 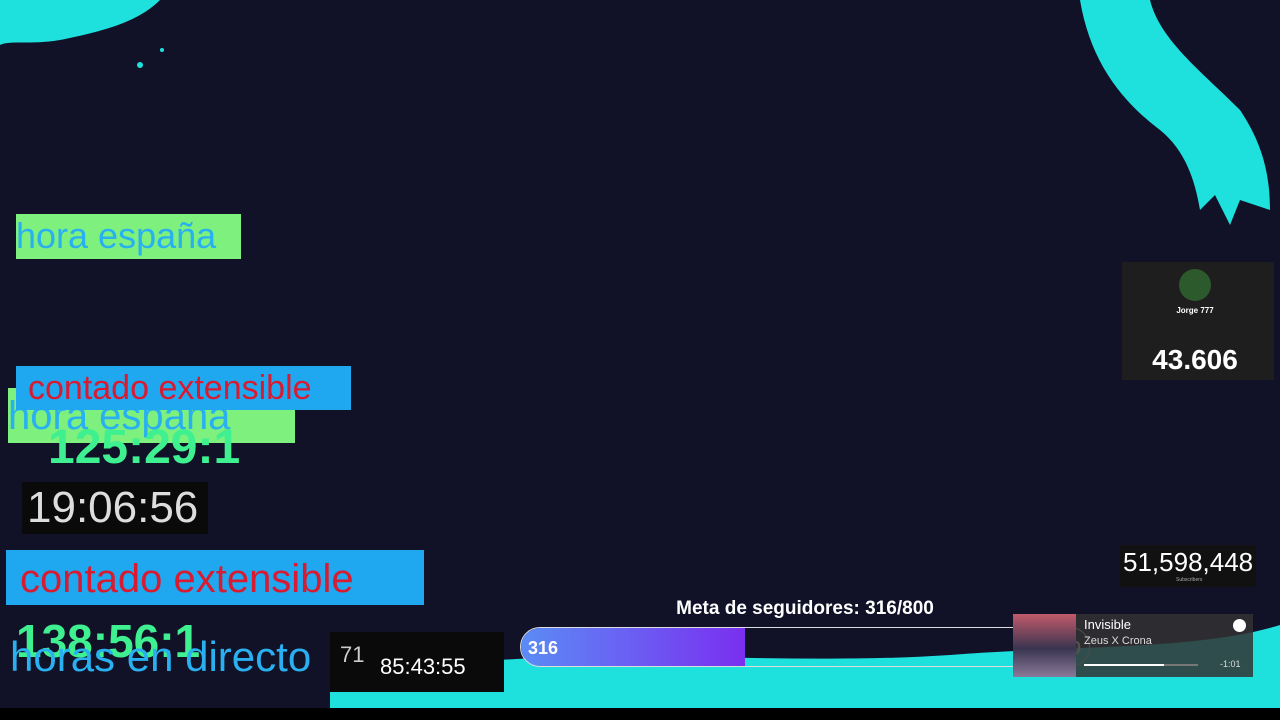 I want to click on counter: 138:56:1, so click(x=108, y=641).